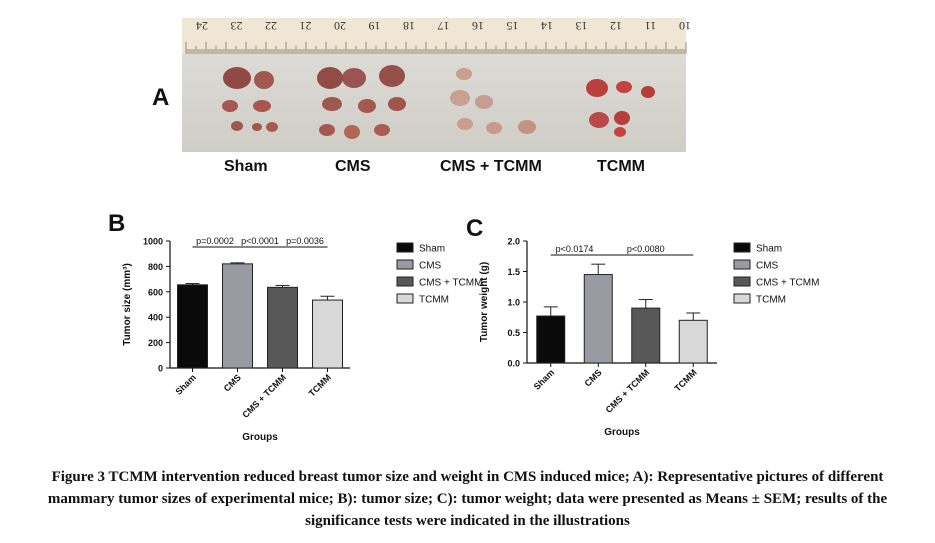 The width and height of the screenshot is (935, 543). What do you see at coordinates (621, 166) in the screenshot?
I see `photo-group-label-tcmm: TCMM` at bounding box center [621, 166].